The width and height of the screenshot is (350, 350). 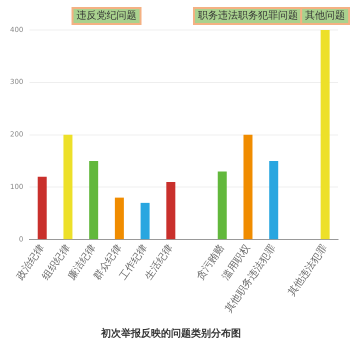 What do you see at coordinates (248, 16) in the screenshot?
I see `text: 职务违法职务犯罪问题` at bounding box center [248, 16].